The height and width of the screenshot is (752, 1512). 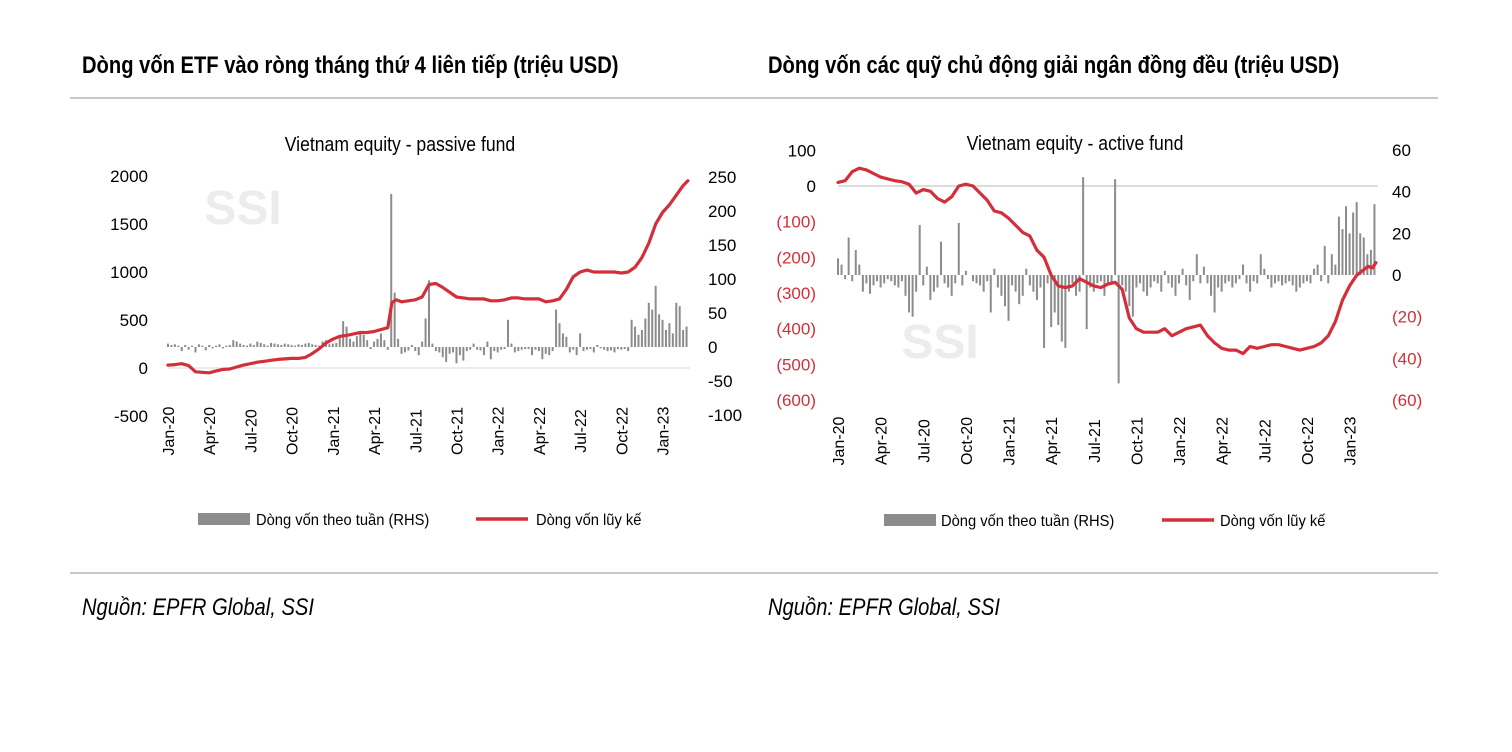 What do you see at coordinates (1099, 98) in the screenshot?
I see `right-top-divider` at bounding box center [1099, 98].